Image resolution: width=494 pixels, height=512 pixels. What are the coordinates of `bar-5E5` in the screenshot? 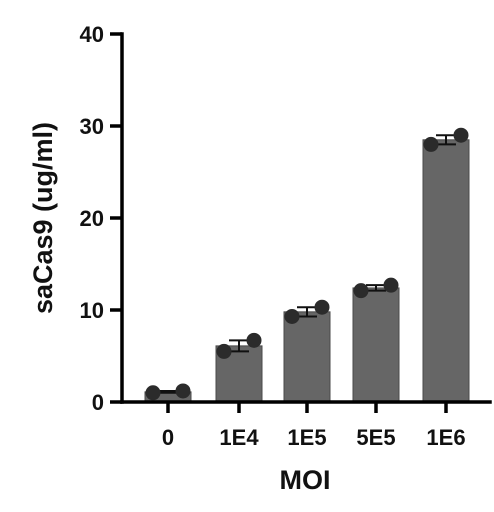 It's located at (376, 345).